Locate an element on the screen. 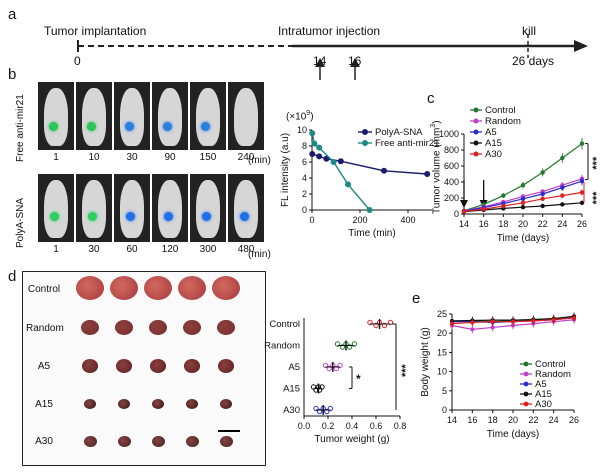  wt-x-tick-label: 0.8 is located at coordinates (400, 426).